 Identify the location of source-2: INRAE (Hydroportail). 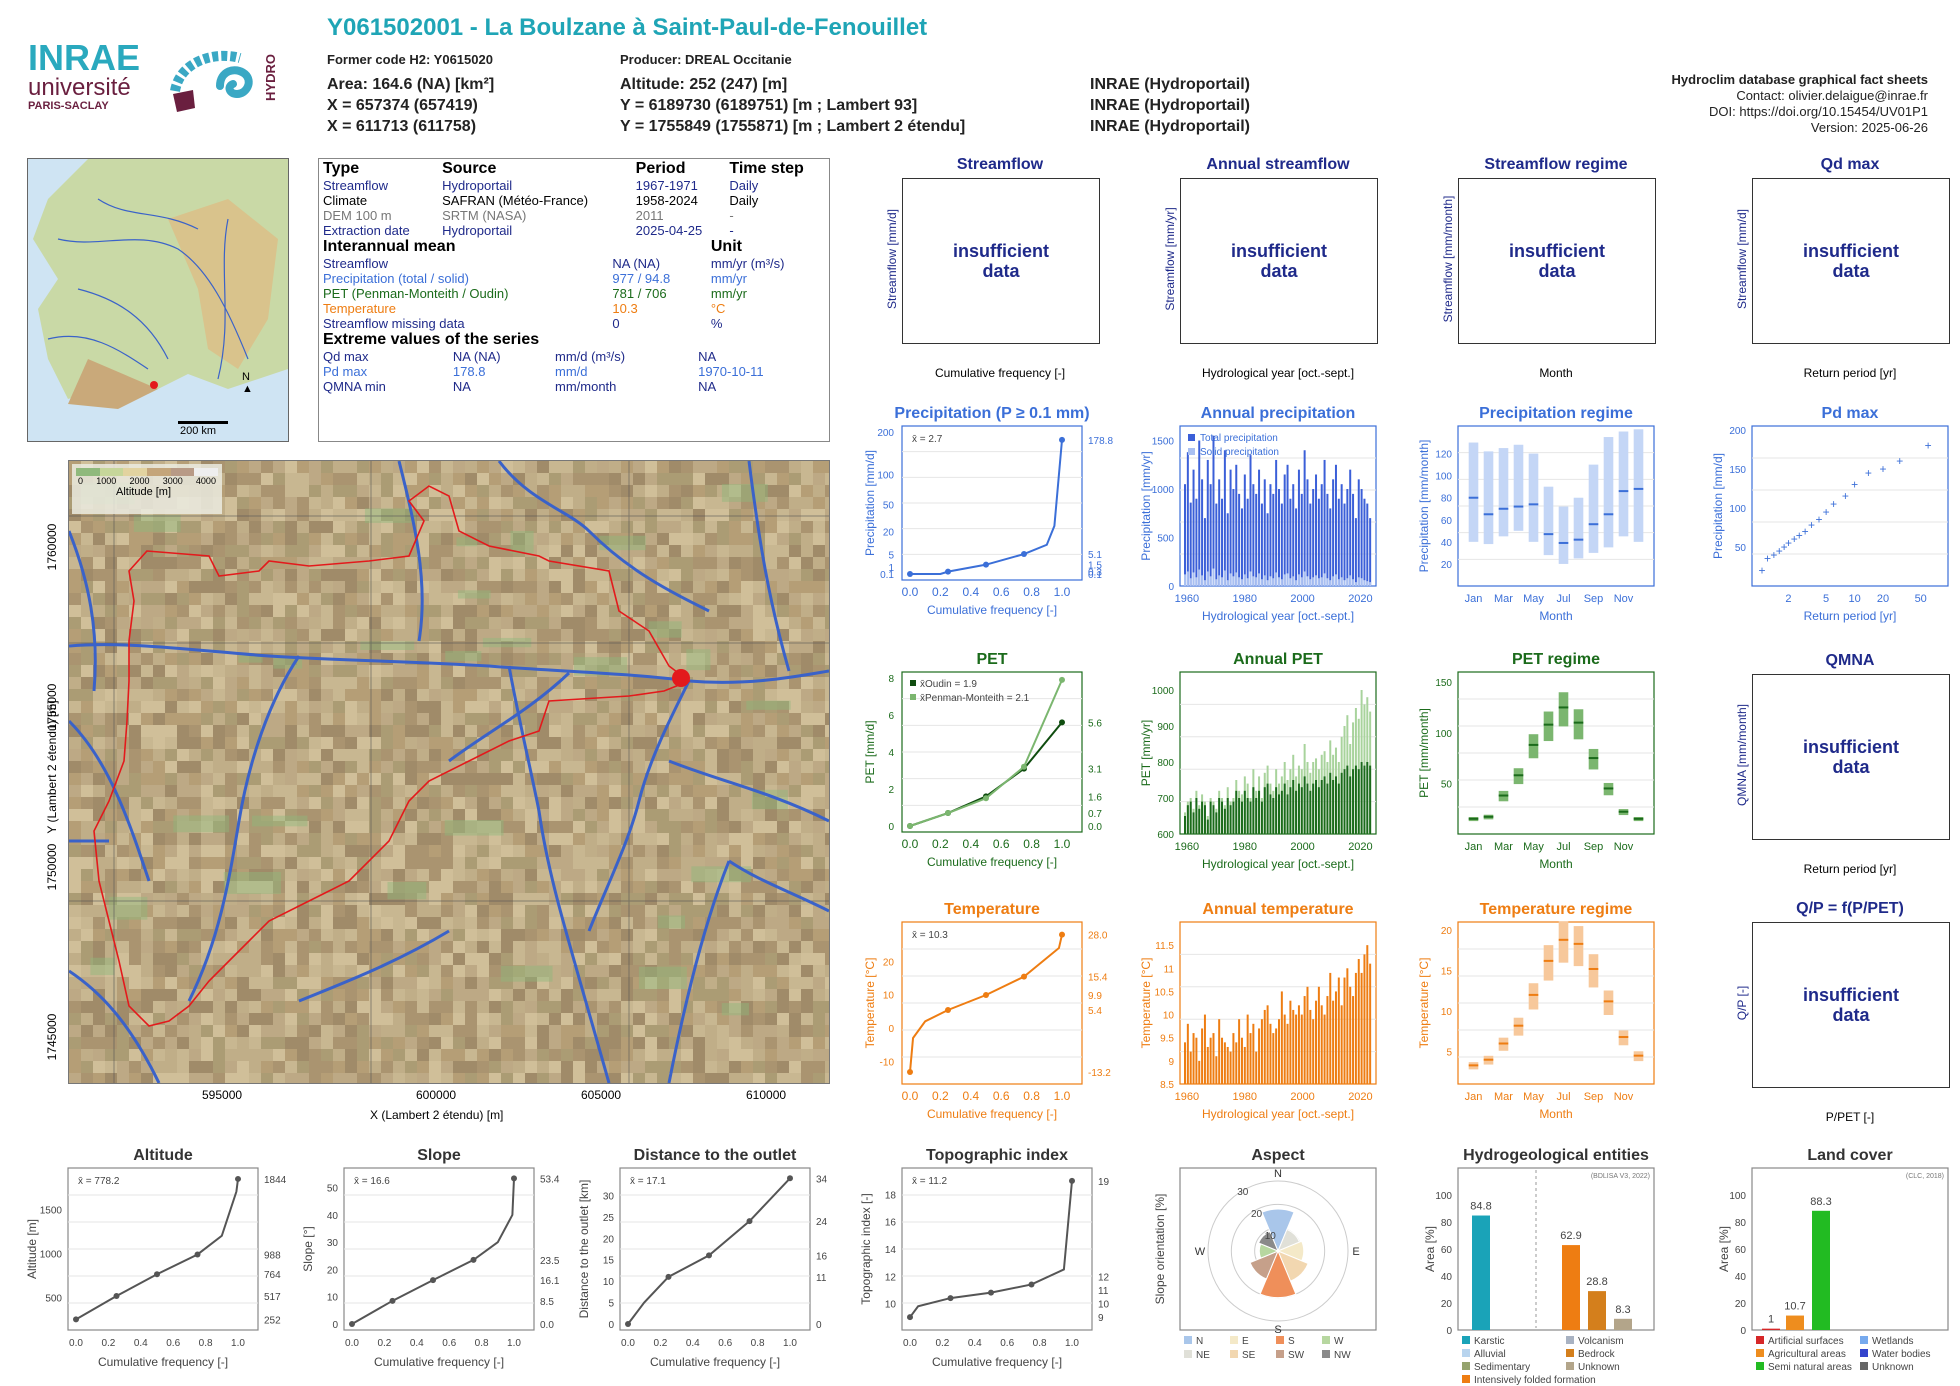
(1170, 105).